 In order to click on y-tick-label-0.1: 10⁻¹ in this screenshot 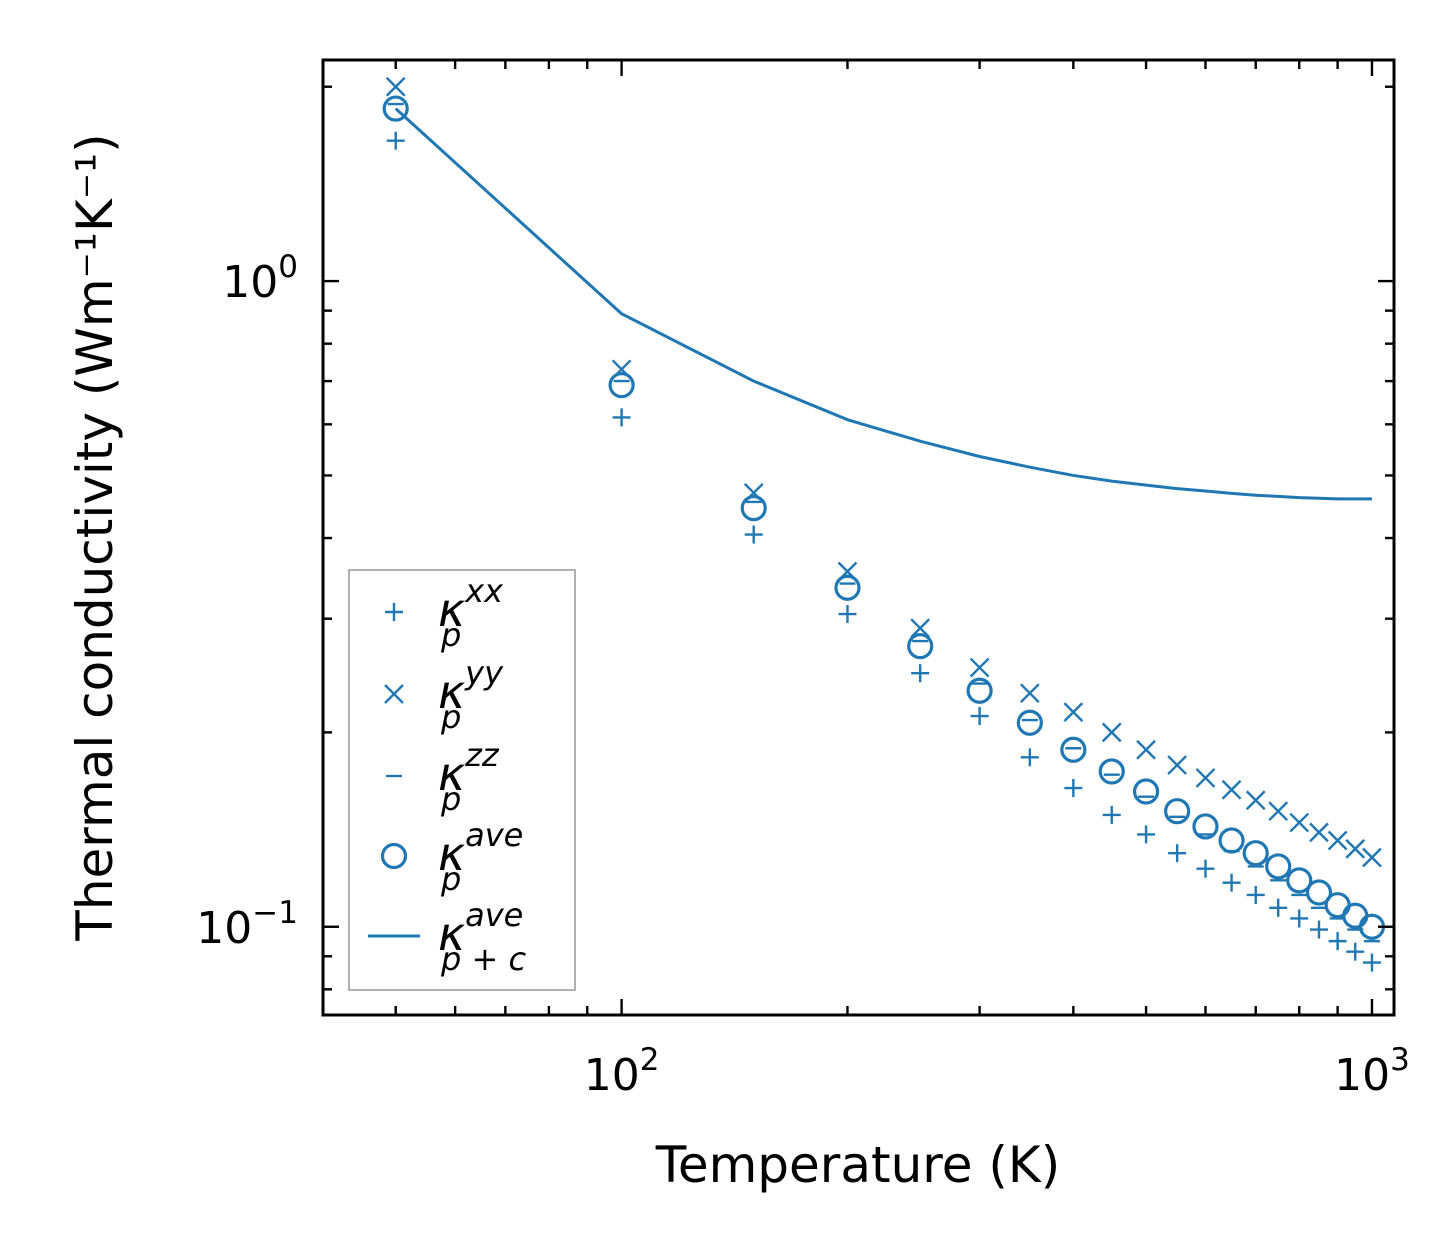, I will do `click(247, 924)`.